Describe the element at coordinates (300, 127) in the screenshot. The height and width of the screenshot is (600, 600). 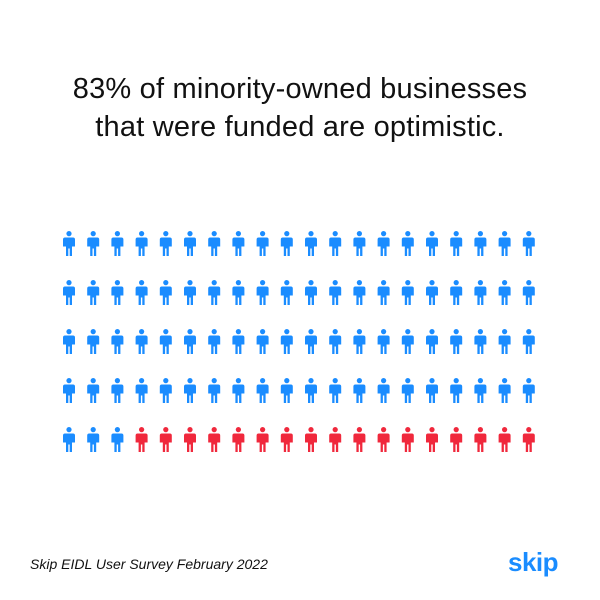
I see `title-line-2: that were funded are optimistic.` at that location.